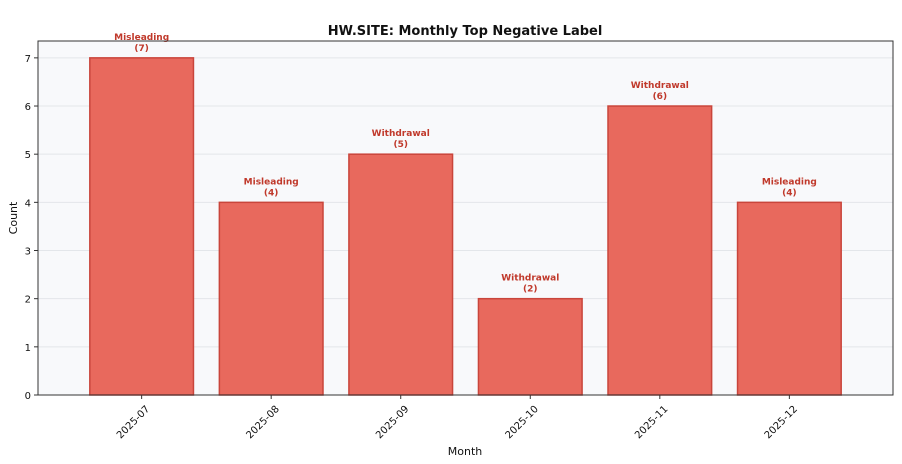  I want to click on y-tick-label: 2, so click(28, 300).